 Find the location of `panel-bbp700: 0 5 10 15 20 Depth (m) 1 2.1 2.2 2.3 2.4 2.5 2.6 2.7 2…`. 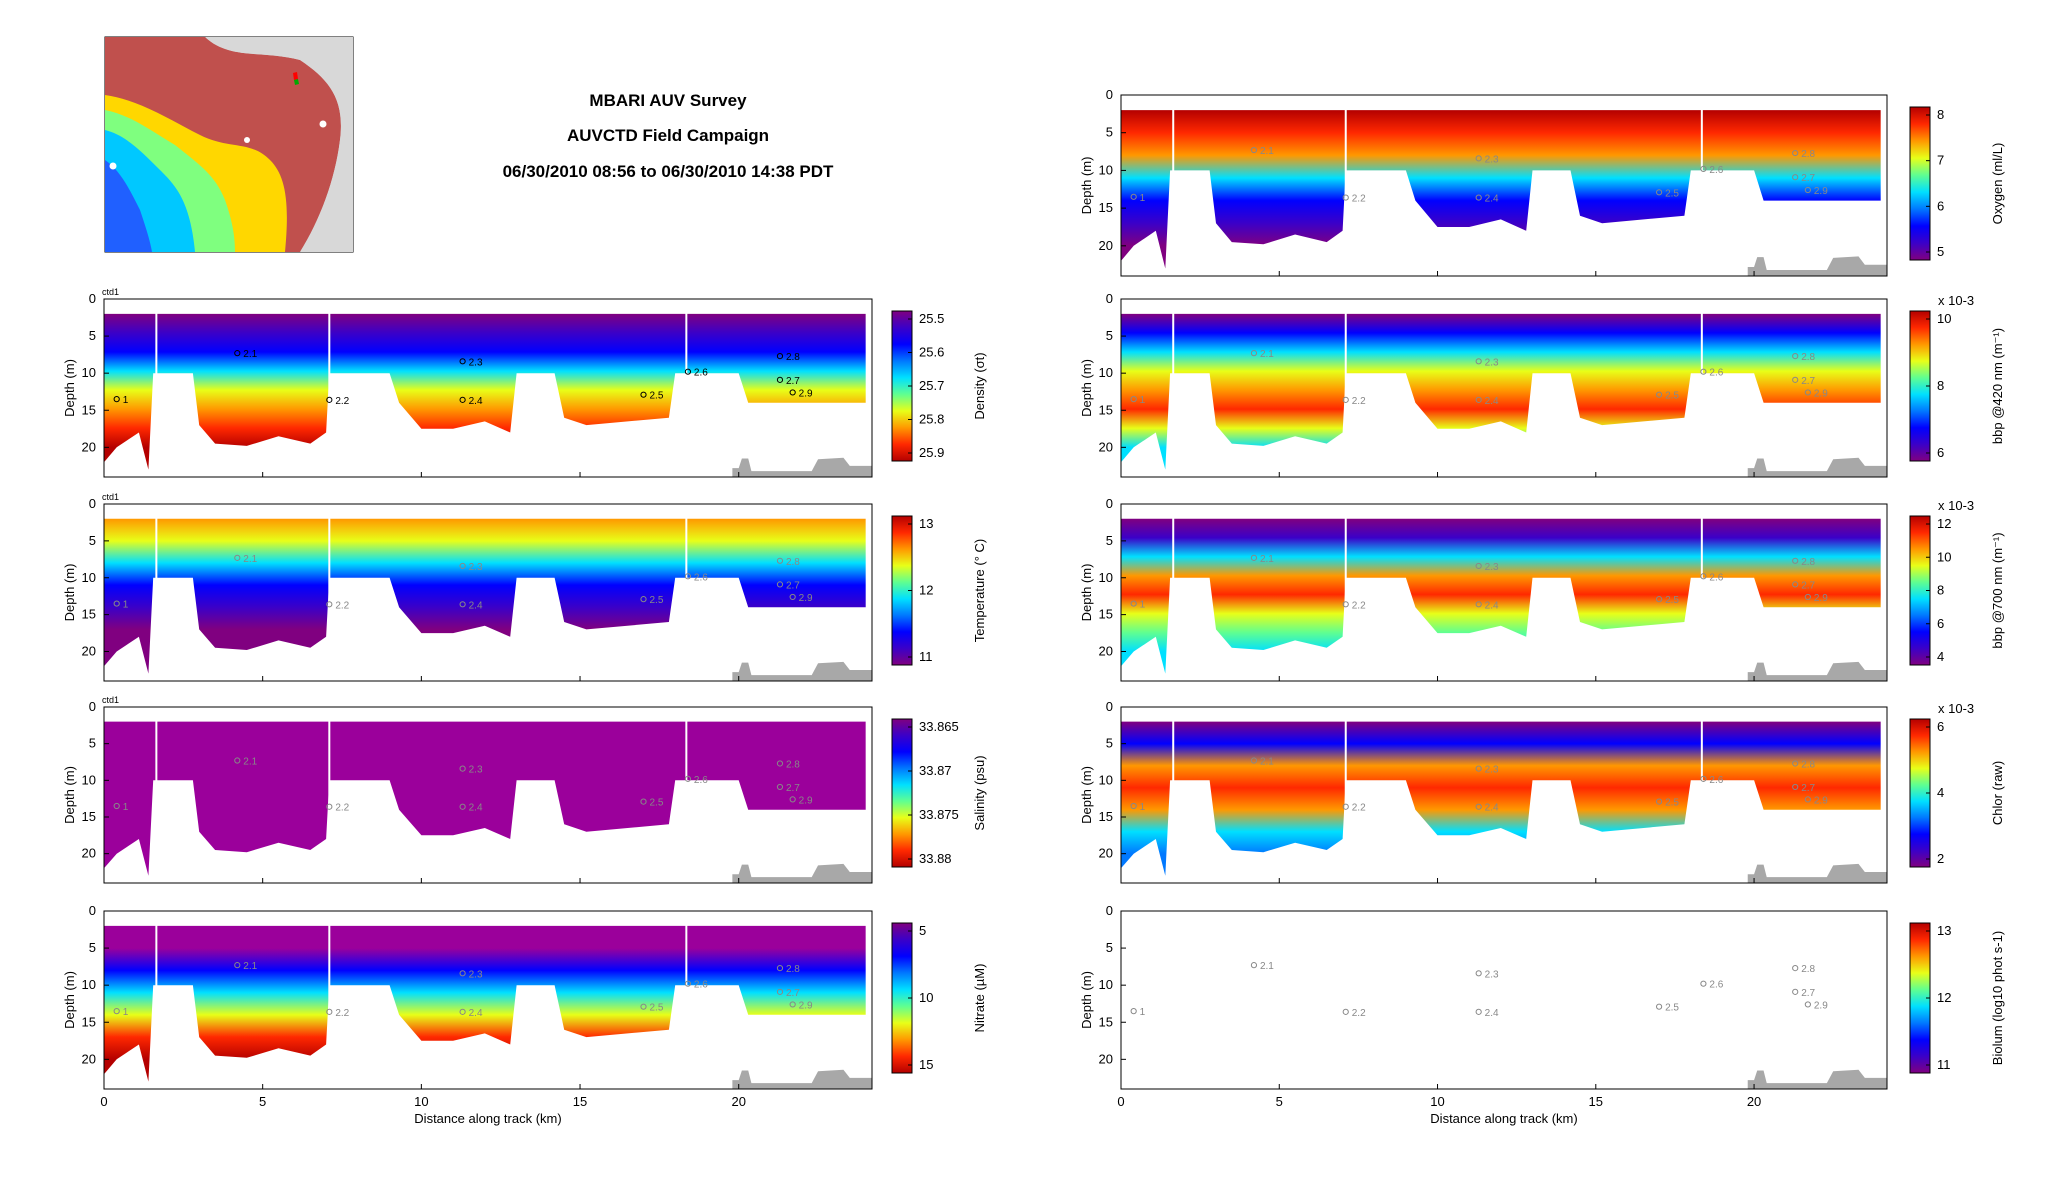

panel-bbp700: 0 5 10 15 20 Depth (m) 1 2.1 2.2 2.3 2.4 2.5 2.6 2.7 2… is located at coordinates (1542, 589).